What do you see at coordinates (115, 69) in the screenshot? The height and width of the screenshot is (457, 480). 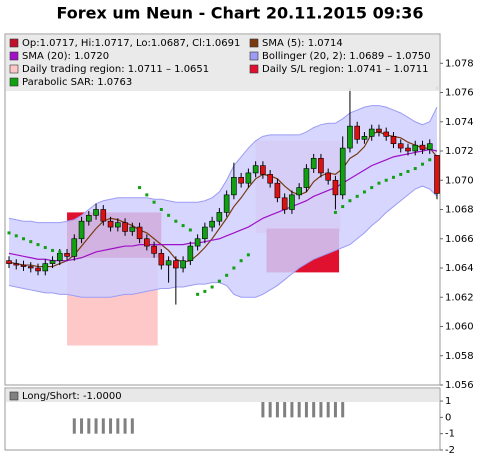 I see `legend-label: Daily trading region: 1.0711 – 1.0651` at bounding box center [115, 69].